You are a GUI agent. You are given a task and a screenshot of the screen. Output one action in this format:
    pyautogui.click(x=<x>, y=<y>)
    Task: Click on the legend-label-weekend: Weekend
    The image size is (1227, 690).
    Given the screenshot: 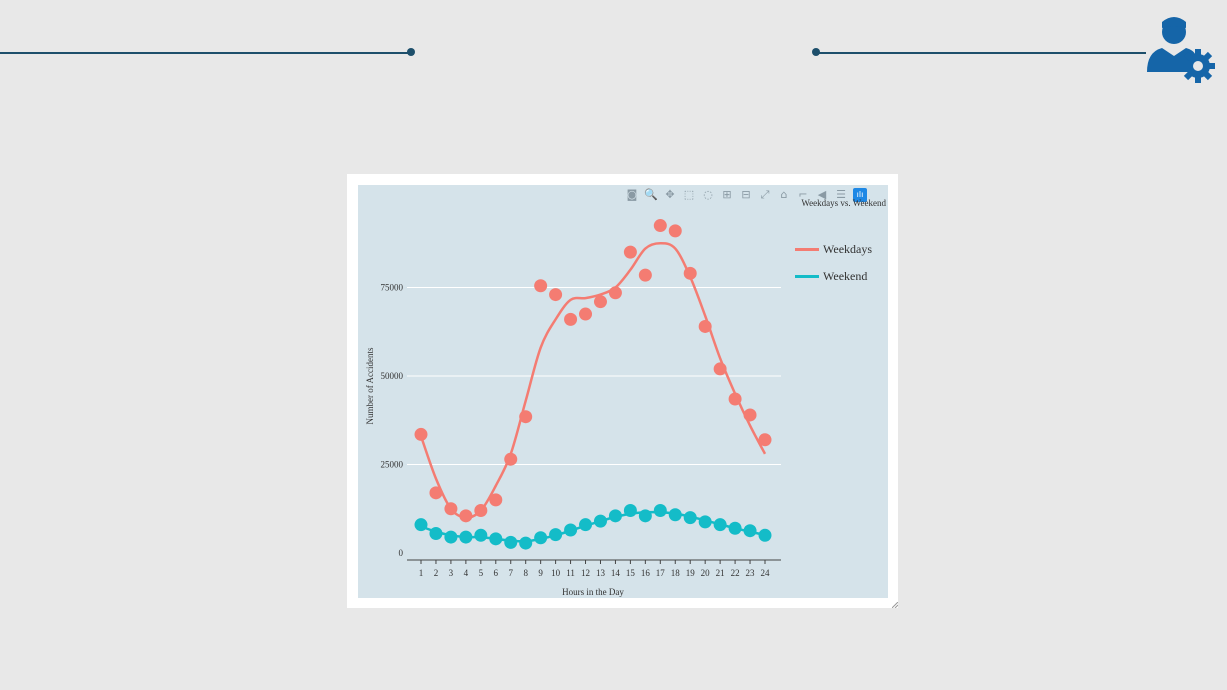 What is the action you would take?
    pyautogui.click(x=845, y=276)
    